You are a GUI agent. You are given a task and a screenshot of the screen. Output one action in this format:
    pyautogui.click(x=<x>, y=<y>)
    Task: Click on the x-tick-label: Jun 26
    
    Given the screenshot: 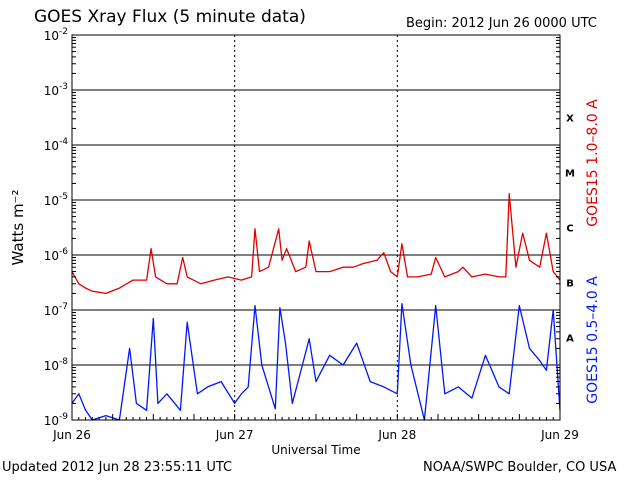 What is the action you would take?
    pyautogui.click(x=71, y=435)
    